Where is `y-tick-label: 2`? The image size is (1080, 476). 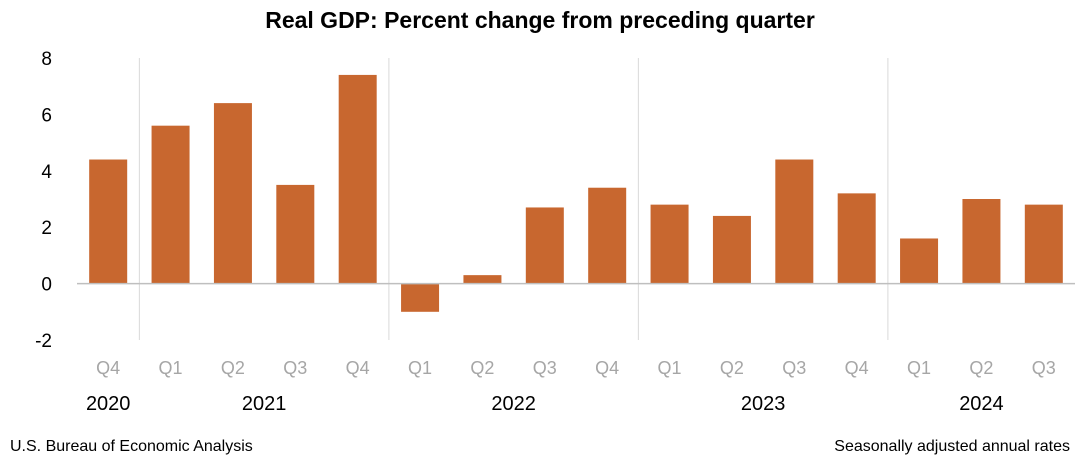 y-tick-label: 2 is located at coordinates (46, 228).